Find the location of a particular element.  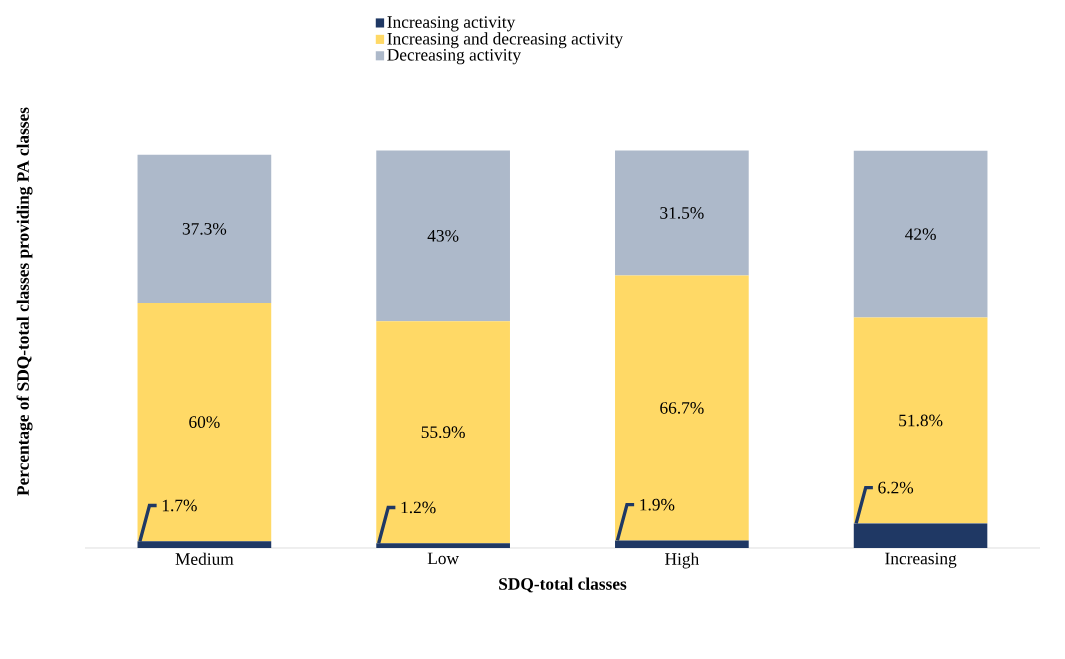

x-tick-label: High is located at coordinates (682, 560).